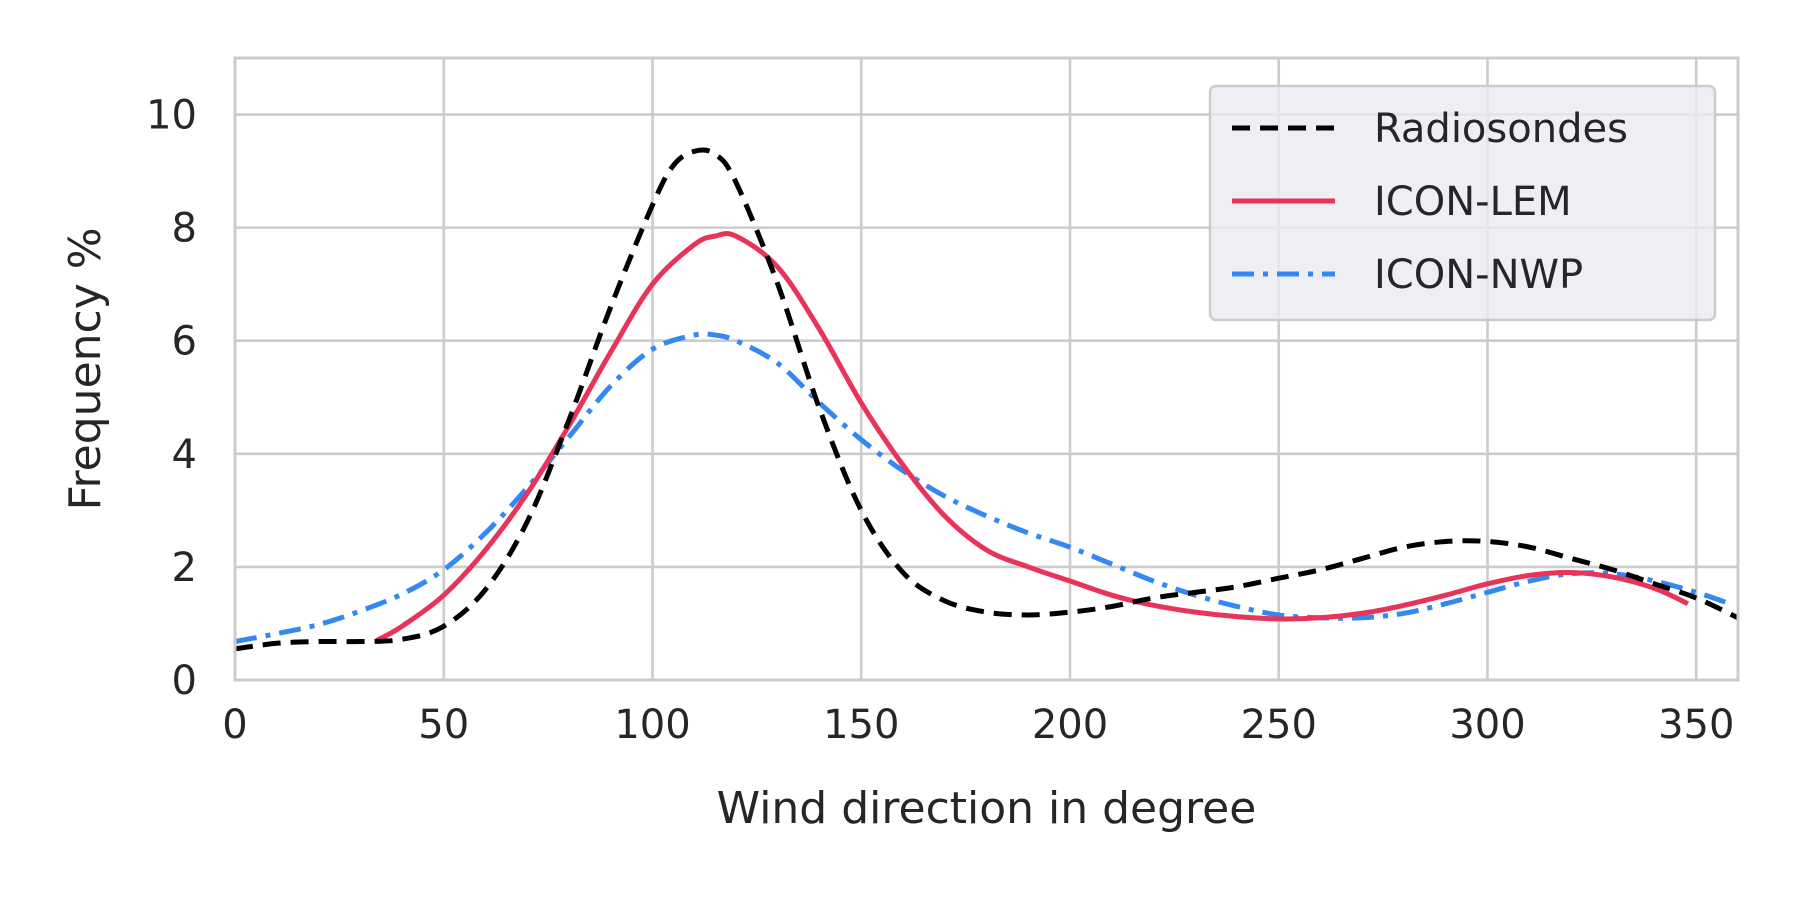  Describe the element at coordinates (184, 568) in the screenshot. I see `y-tick-label: 2` at that location.